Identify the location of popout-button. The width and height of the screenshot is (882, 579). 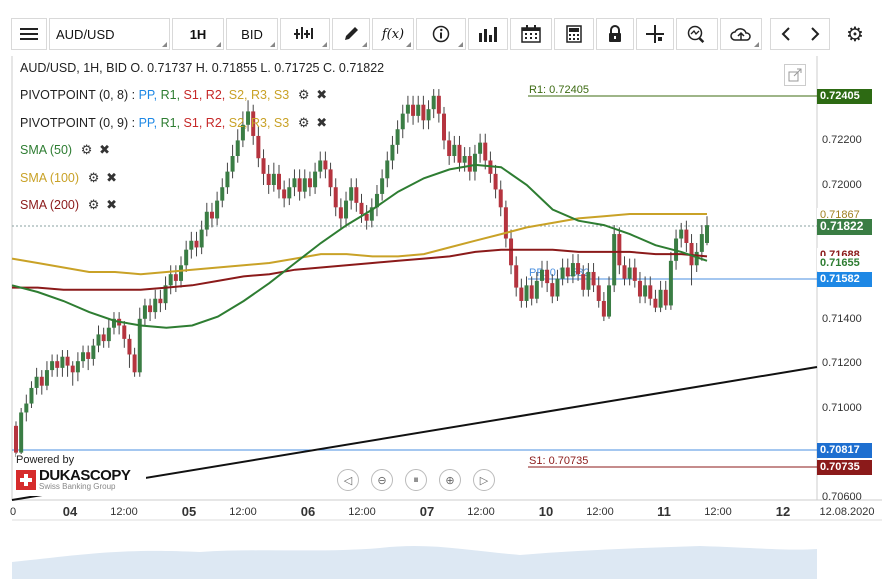
(795, 75).